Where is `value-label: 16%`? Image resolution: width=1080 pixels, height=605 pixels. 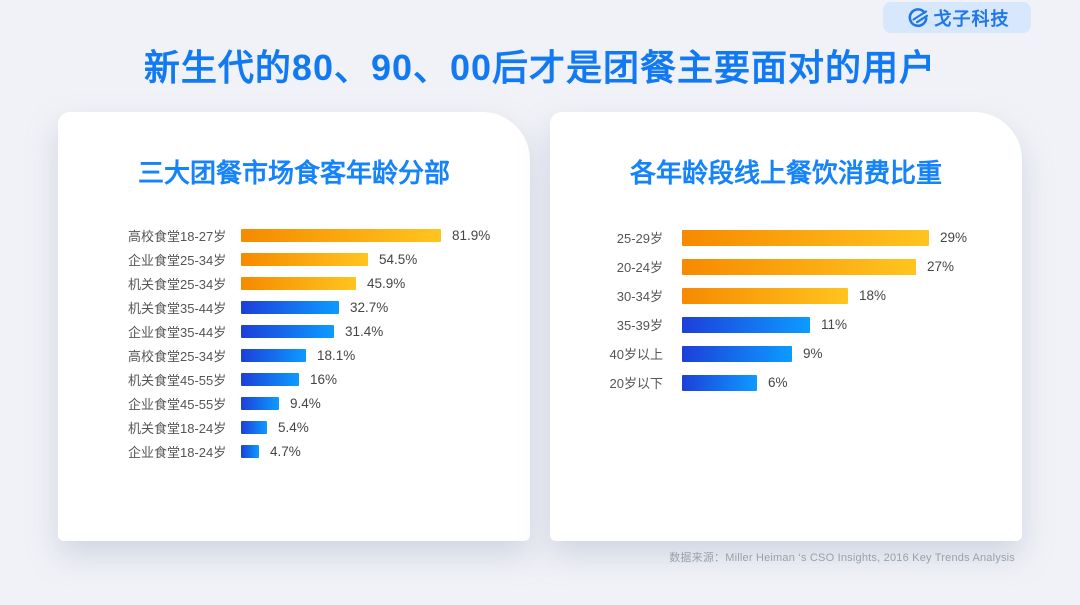
value-label: 16% is located at coordinates (324, 379).